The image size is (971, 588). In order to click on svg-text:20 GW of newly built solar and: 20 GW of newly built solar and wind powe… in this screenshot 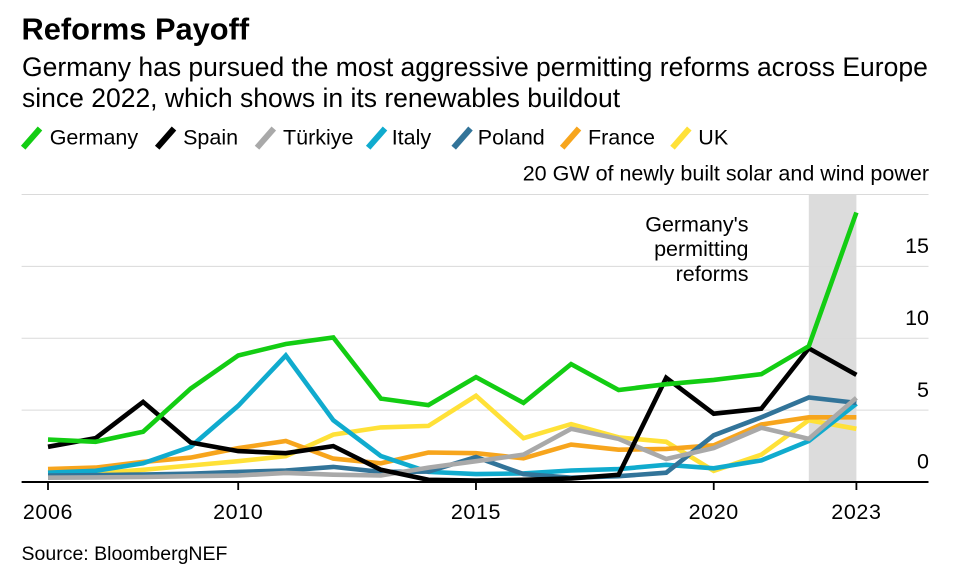, I will do `click(726, 174)`.